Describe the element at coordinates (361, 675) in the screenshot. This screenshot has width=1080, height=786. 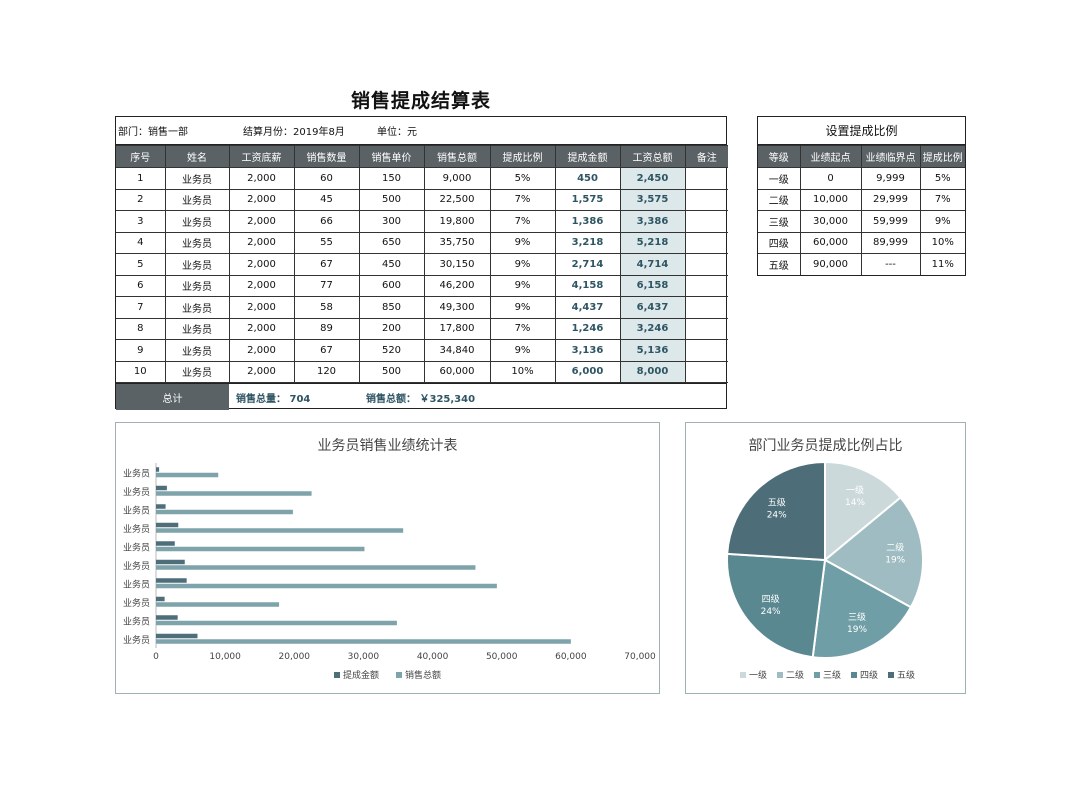
I see `legend-label: 提成金额` at that location.